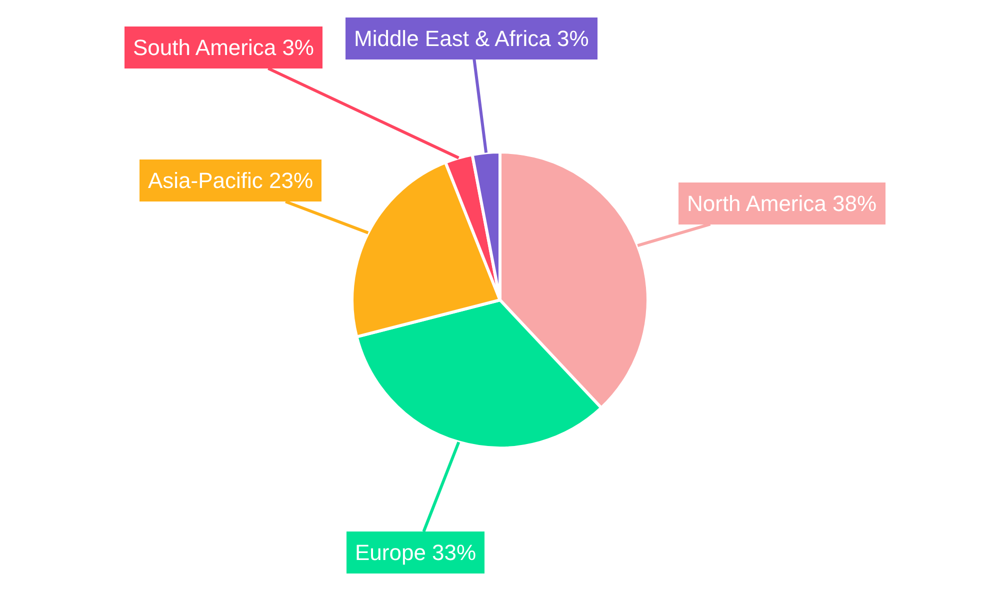 The image size is (1000, 600). Describe the element at coordinates (223, 47) in the screenshot. I see `slice-label: South America 3%` at that location.